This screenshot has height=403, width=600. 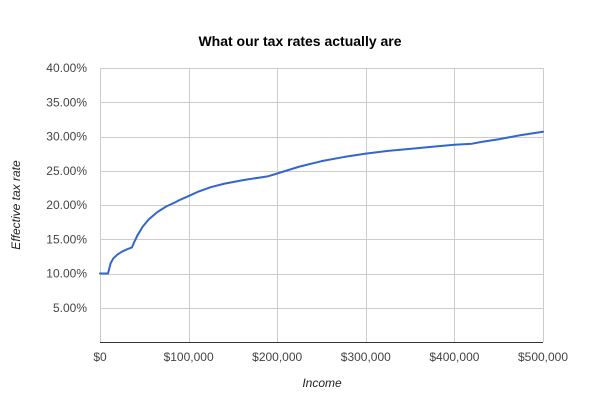 I want to click on y-tick-label: 5.00%, so click(x=70, y=308).